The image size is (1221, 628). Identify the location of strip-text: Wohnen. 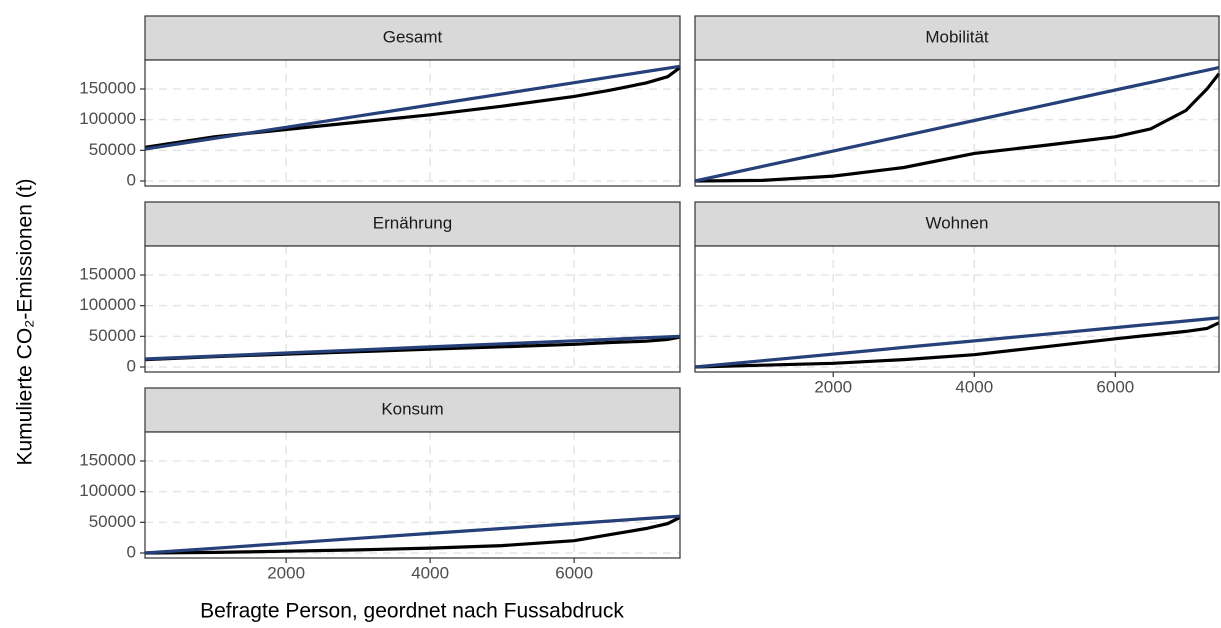
(956, 222).